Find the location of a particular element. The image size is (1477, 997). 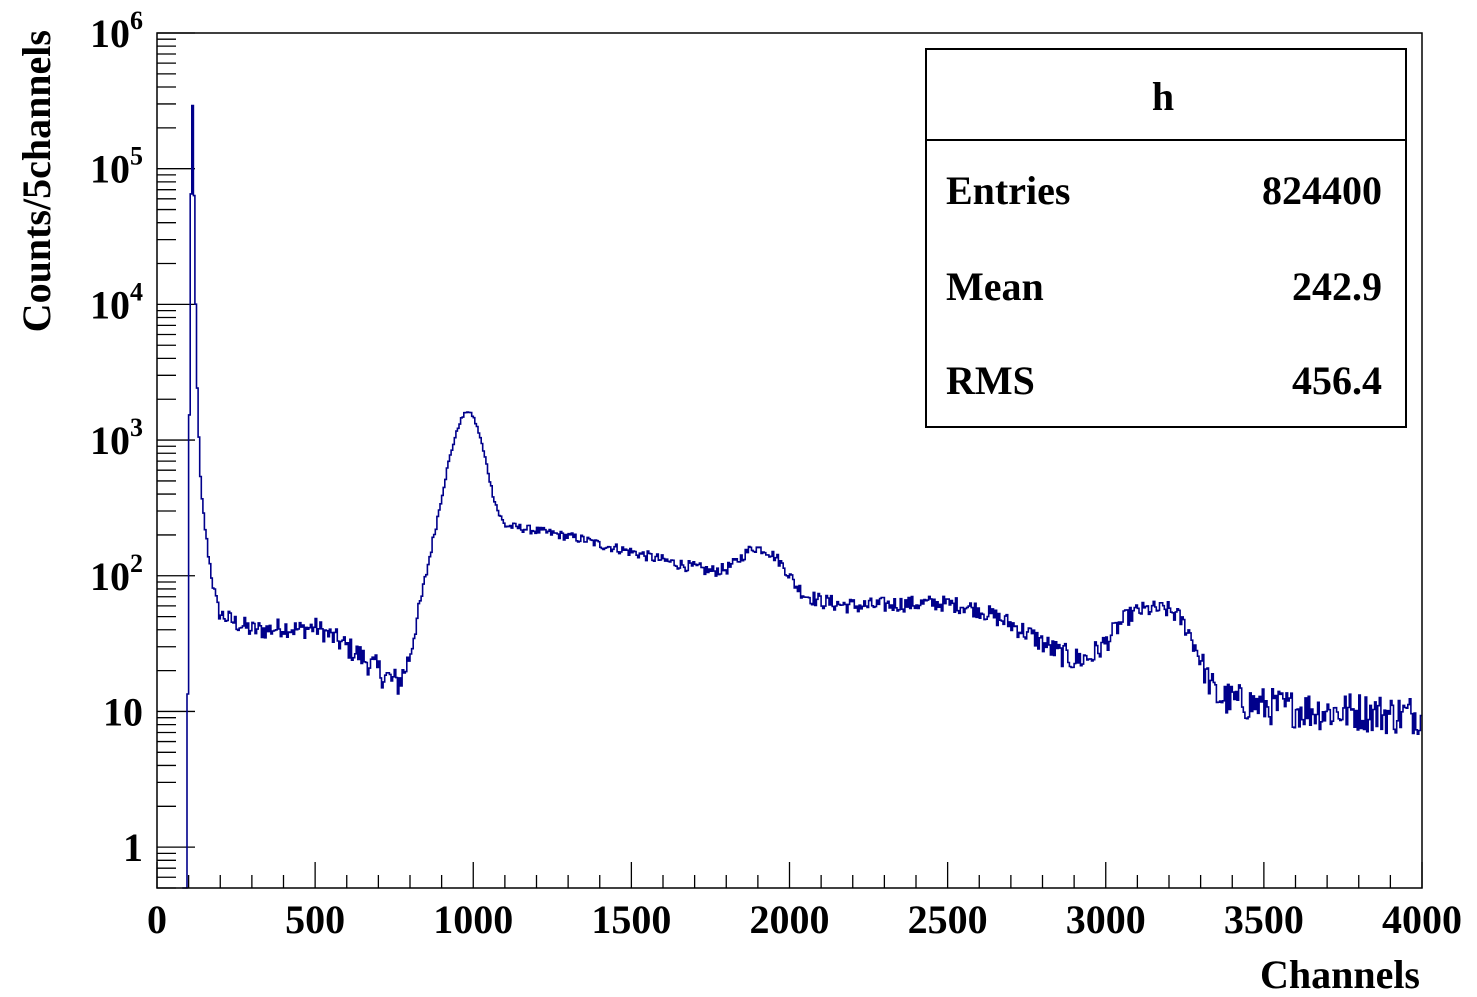

stats-entries-value: 824400 is located at coordinates (1322, 190).